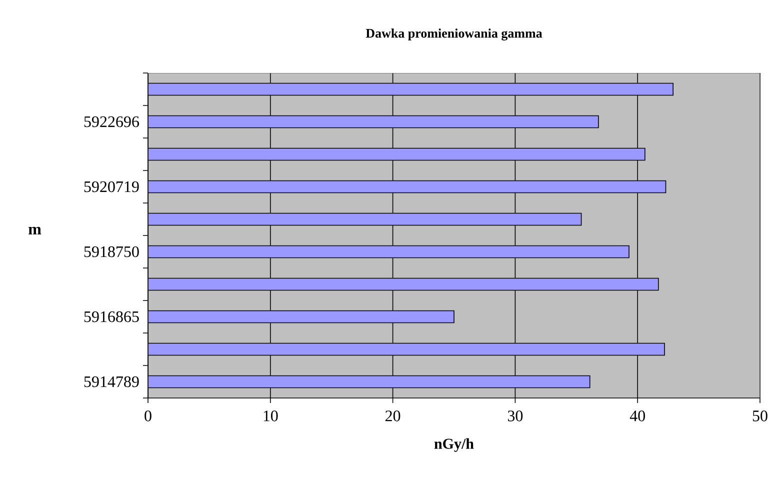  Describe the element at coordinates (637, 416) in the screenshot. I see `x-tick-label: 40` at that location.